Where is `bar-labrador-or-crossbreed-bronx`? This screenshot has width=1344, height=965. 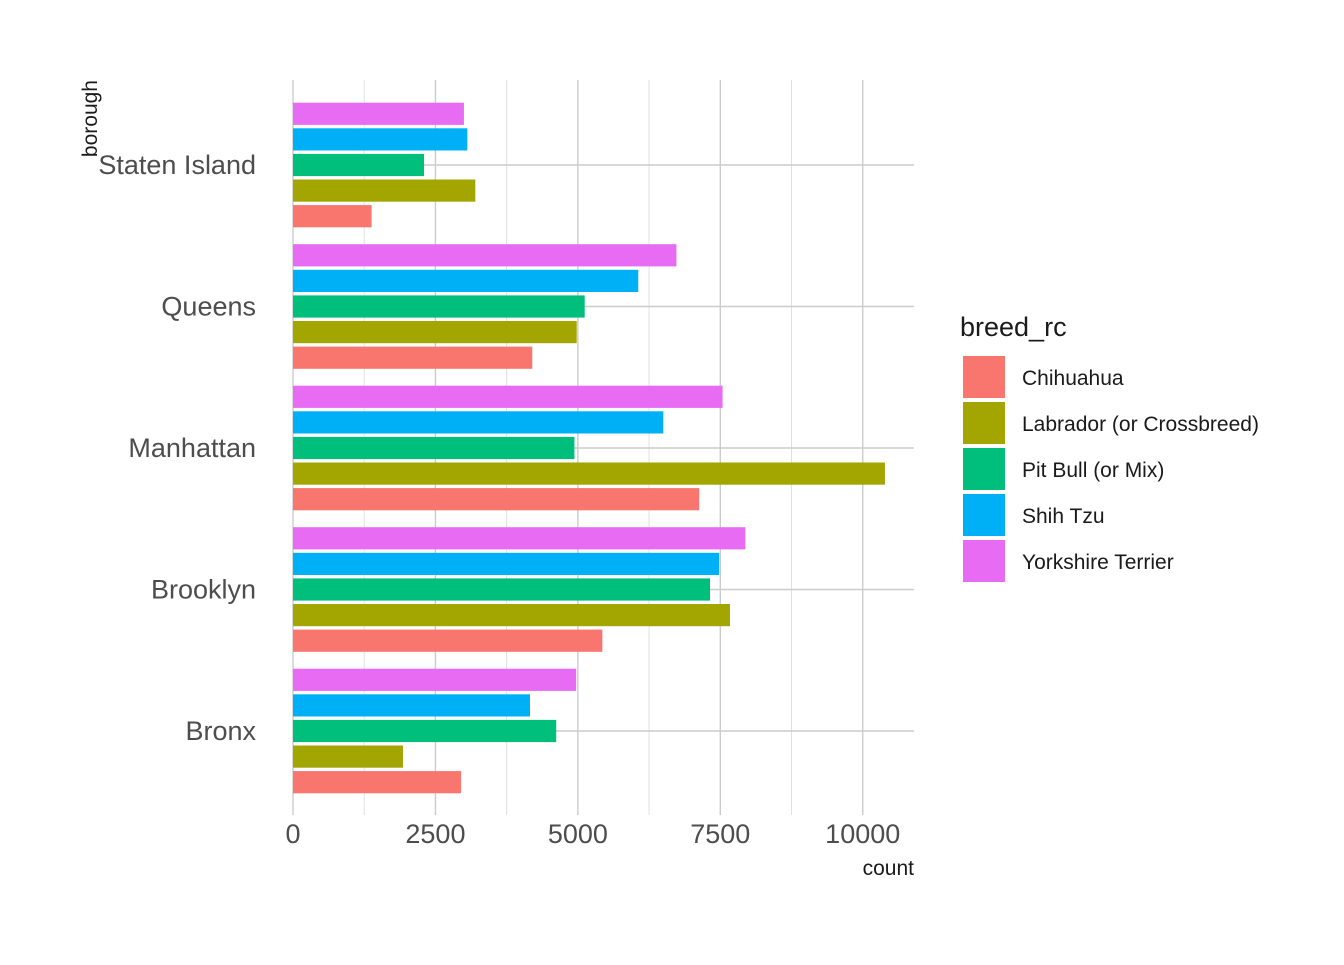 bar-labrador-or-crossbreed-bronx is located at coordinates (348, 756).